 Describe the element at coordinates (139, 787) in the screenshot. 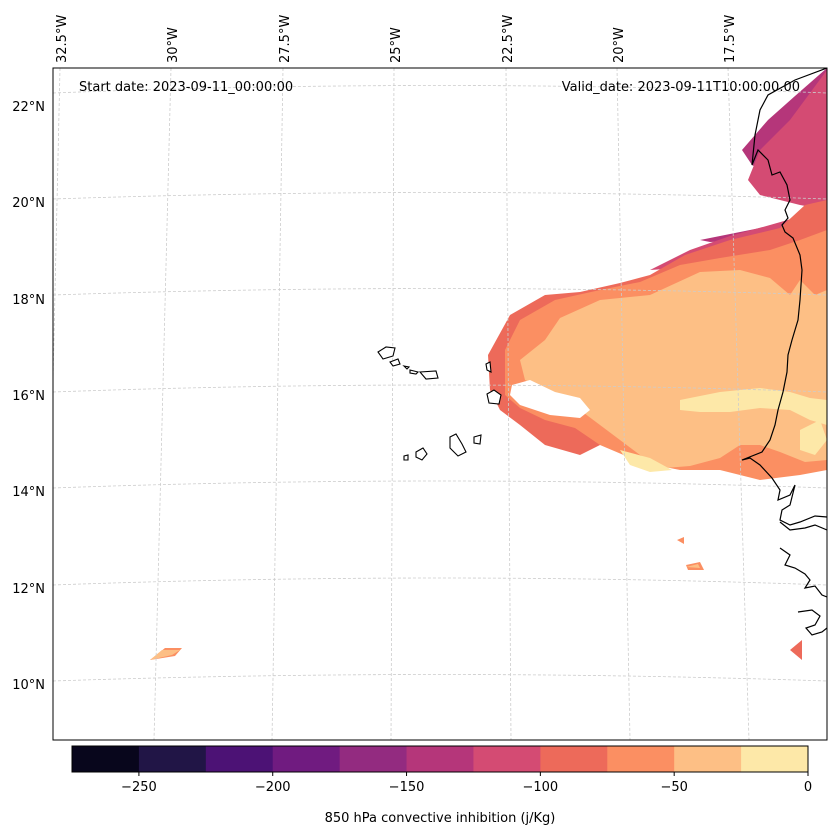

I see `colorbar-tick-label: −250` at that location.